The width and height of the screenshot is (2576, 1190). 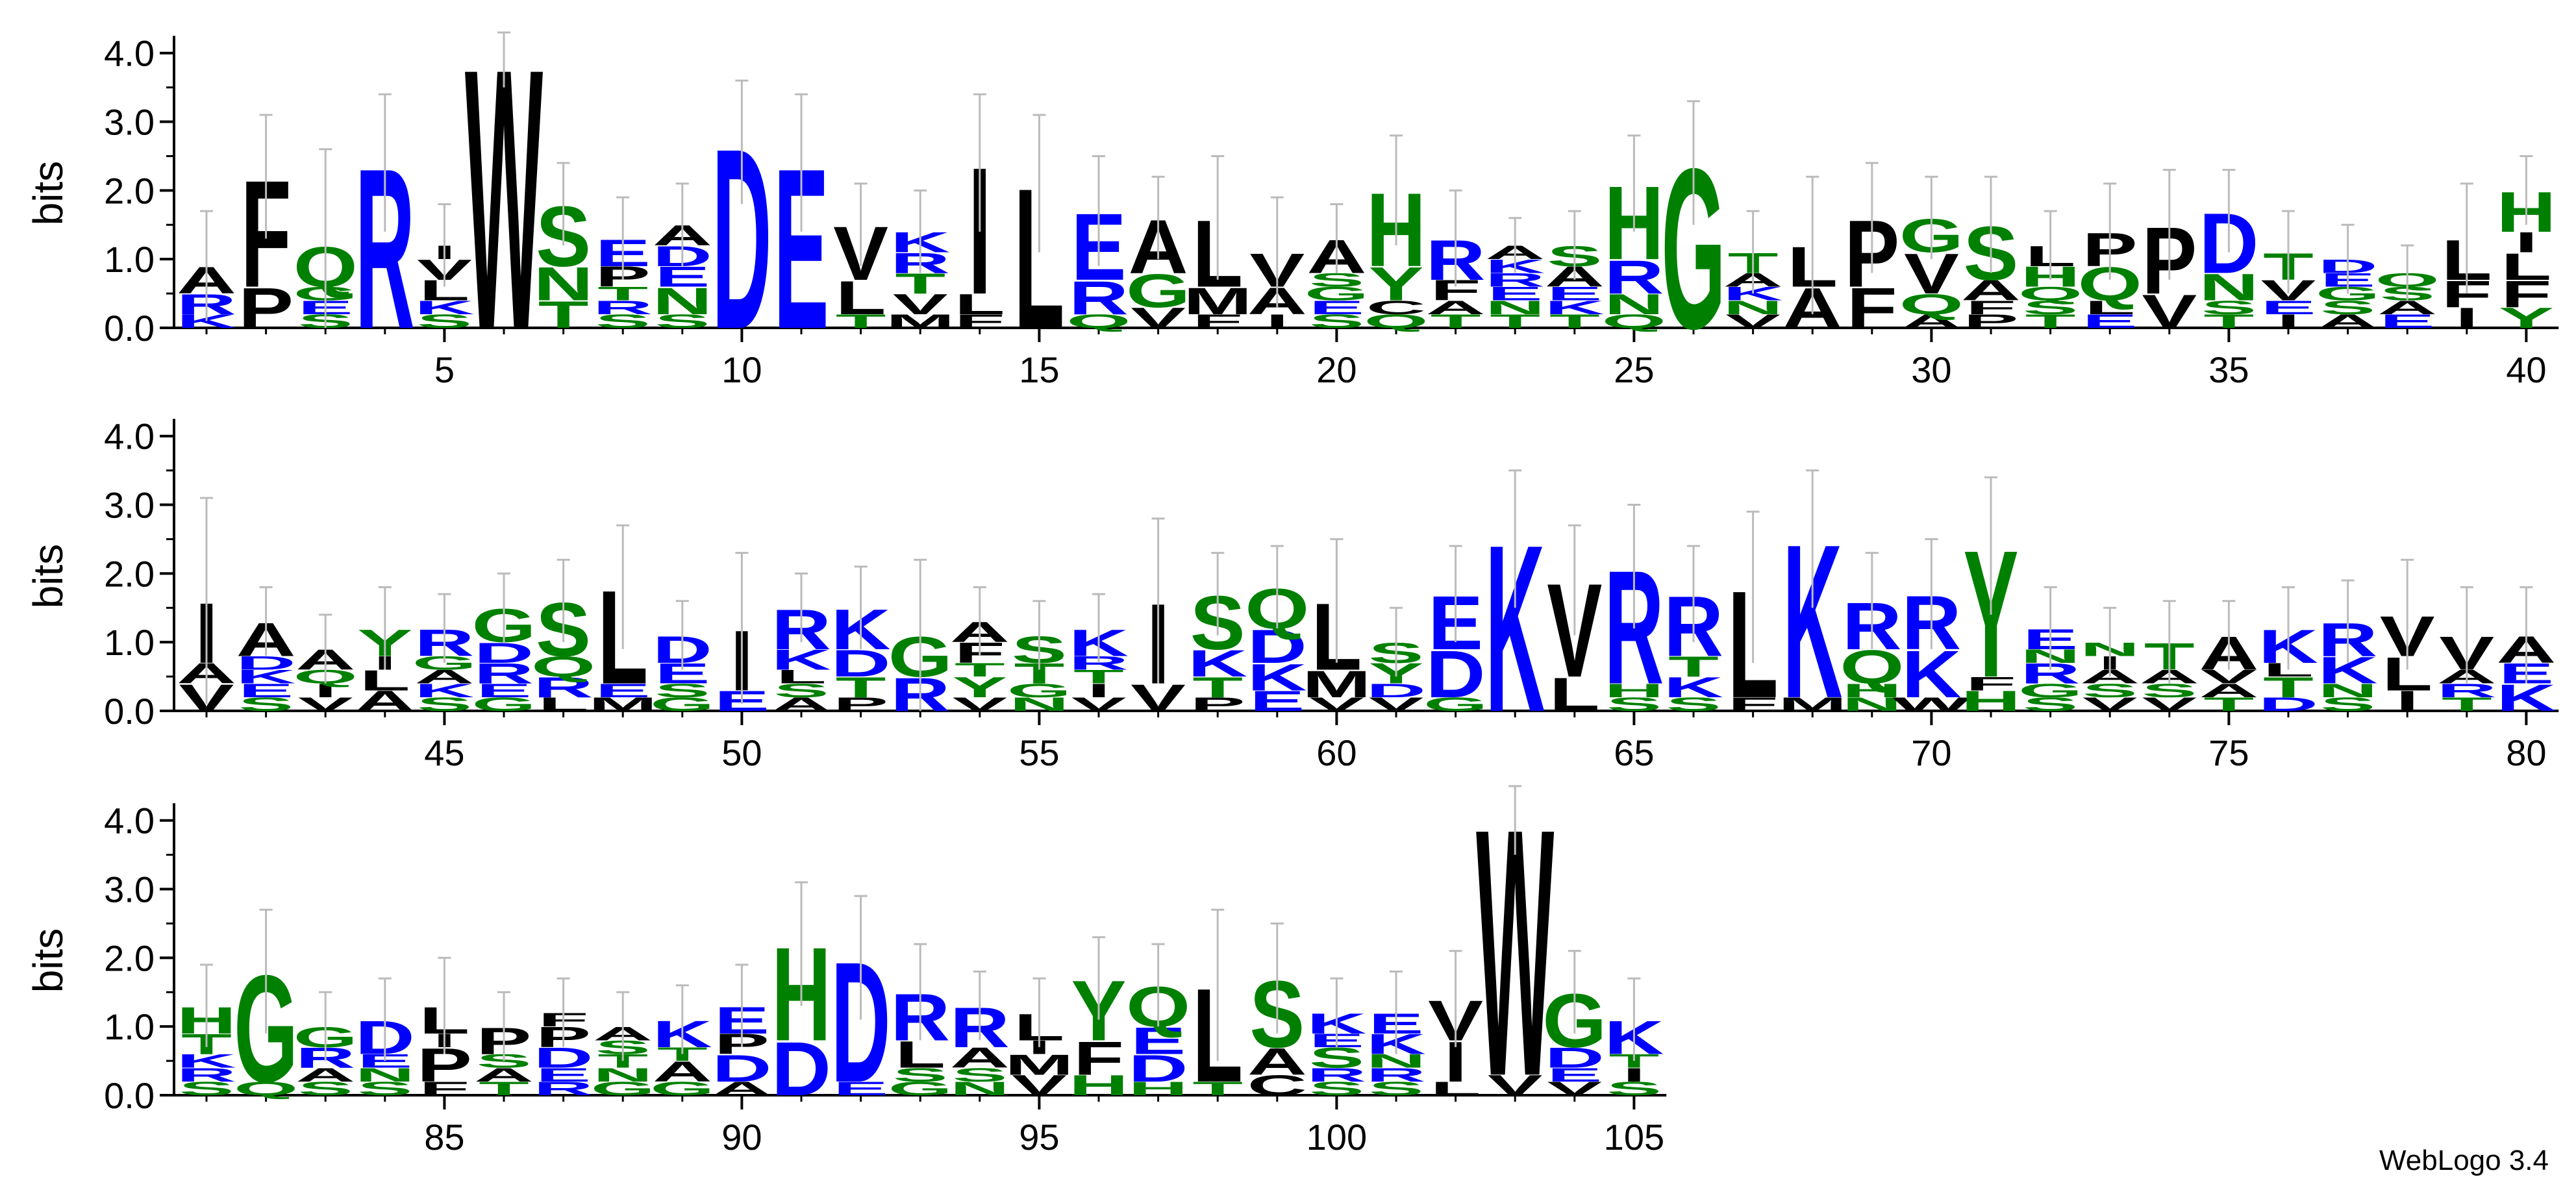 What do you see at coordinates (129, 957) in the screenshot?
I see `y-tick-label: 2.0` at bounding box center [129, 957].